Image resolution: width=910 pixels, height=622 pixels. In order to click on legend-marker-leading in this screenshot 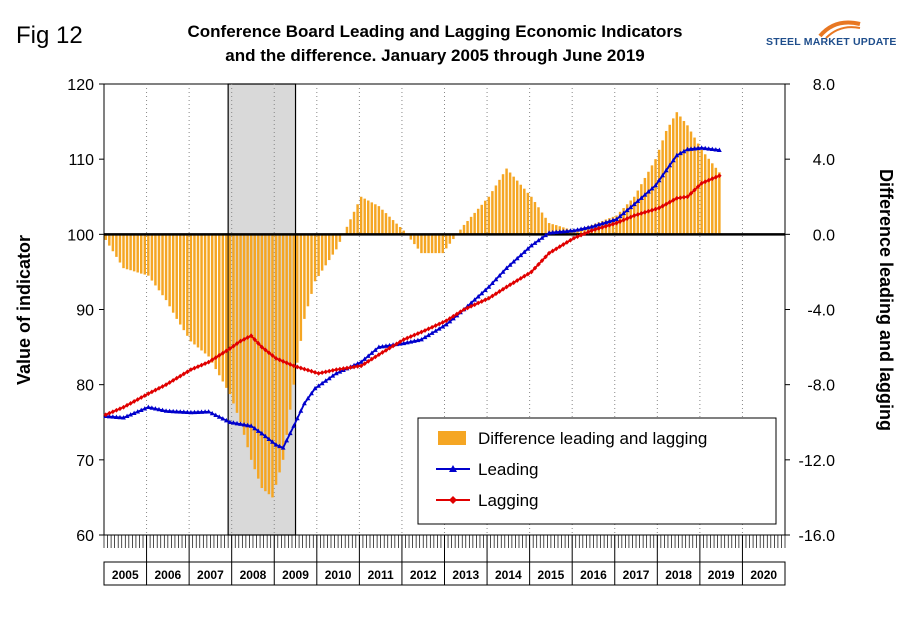, I will do `click(453, 468)`.